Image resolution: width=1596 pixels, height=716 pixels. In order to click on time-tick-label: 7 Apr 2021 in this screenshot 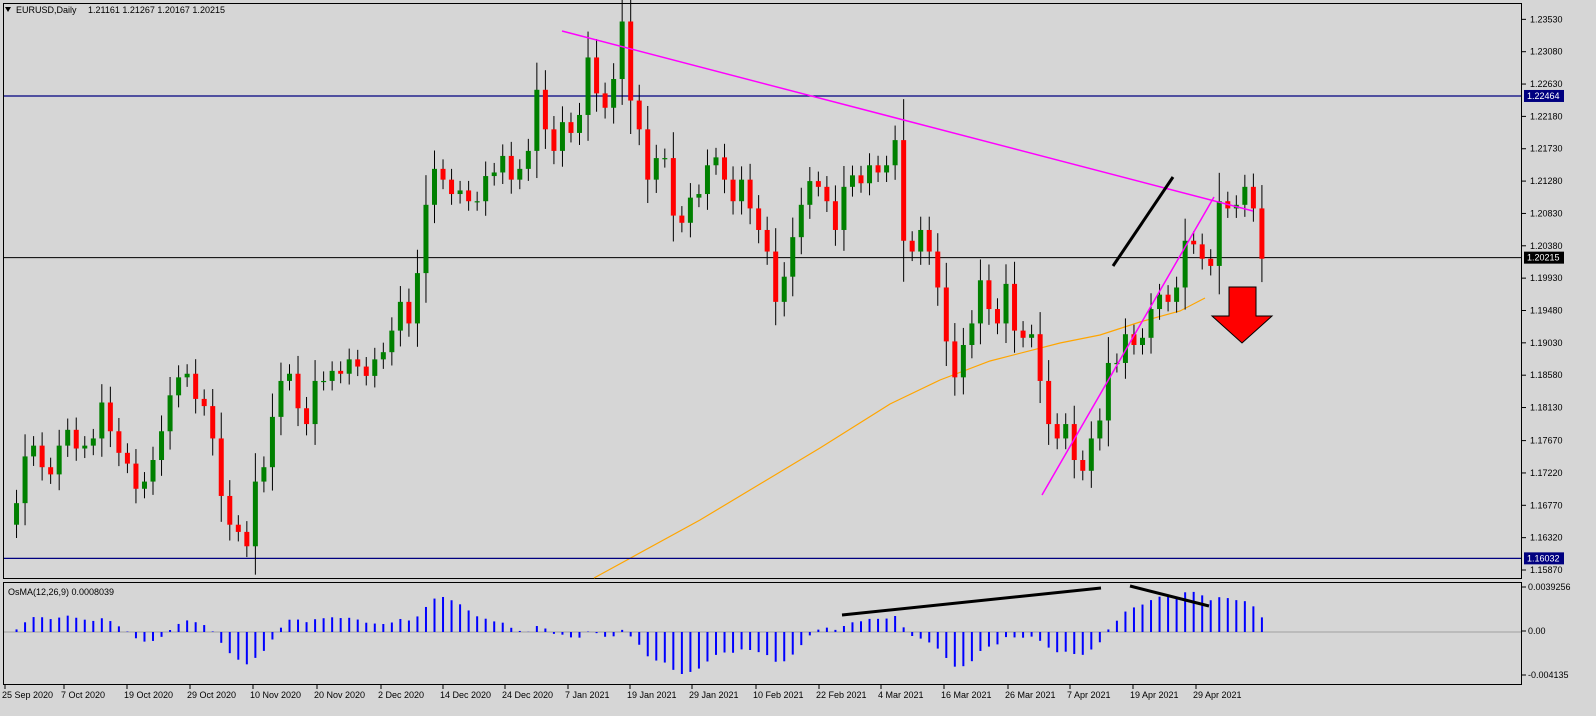, I will do `click(1089, 695)`.